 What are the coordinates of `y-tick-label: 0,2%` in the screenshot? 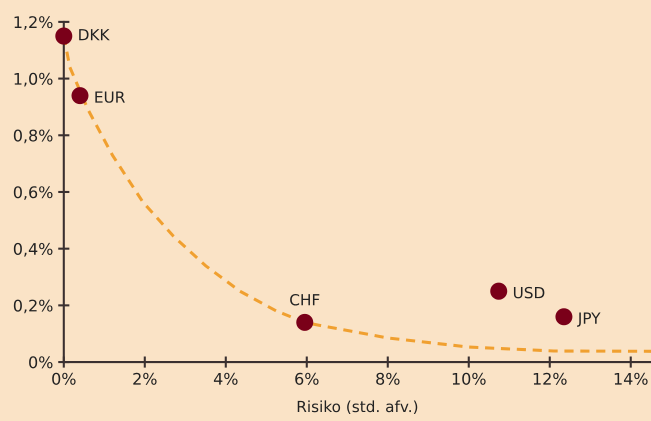 It's located at (33, 307).